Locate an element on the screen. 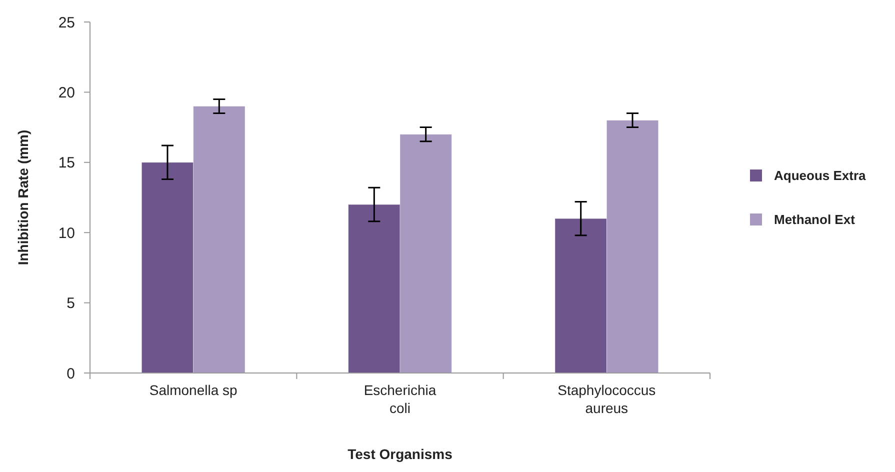  legend-label: Aqueous Extra is located at coordinates (820, 176).